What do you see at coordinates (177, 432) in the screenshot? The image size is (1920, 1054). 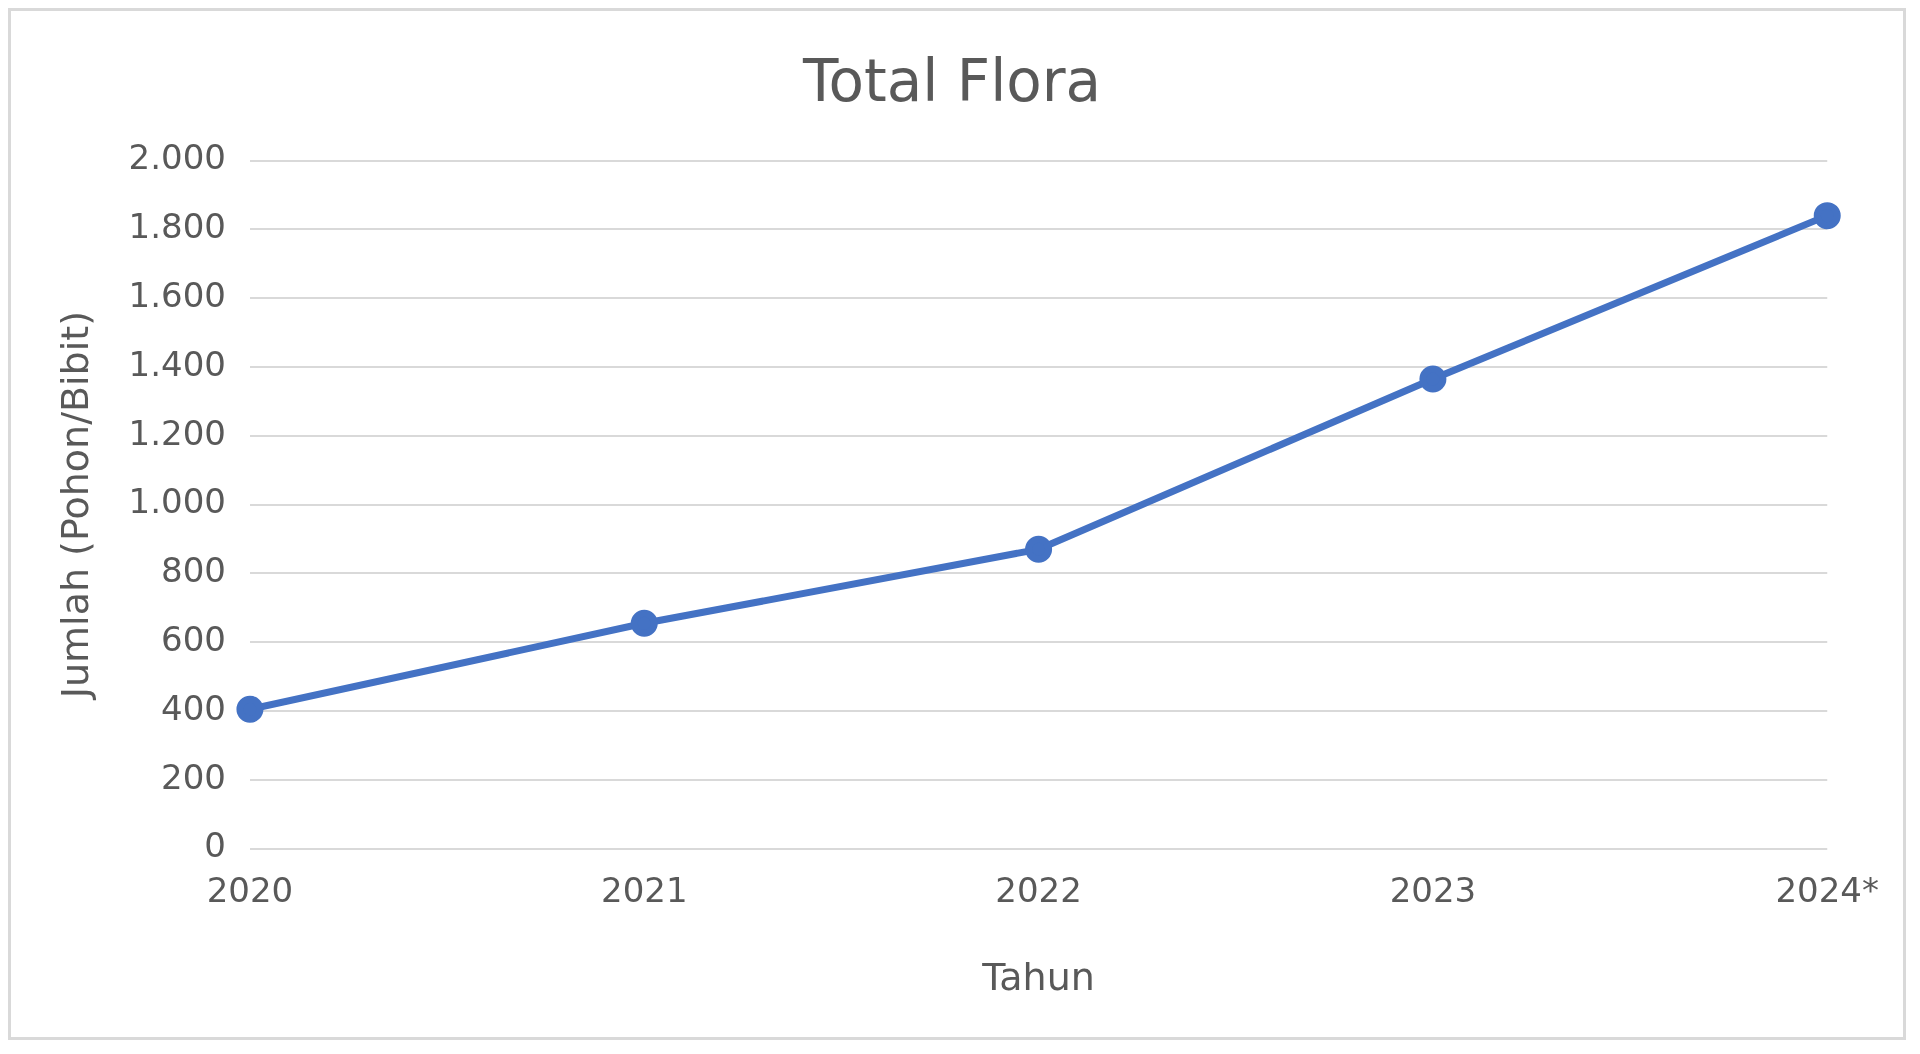 I see `y-tick-label: 1.200` at bounding box center [177, 432].